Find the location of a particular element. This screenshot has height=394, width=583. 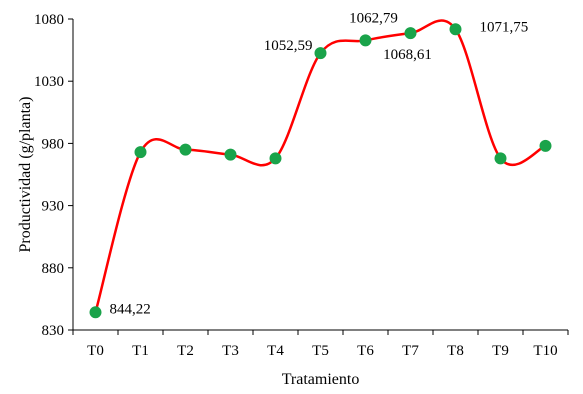

y-axis-title: Productividad (g/planta) is located at coordinates (25, 175).